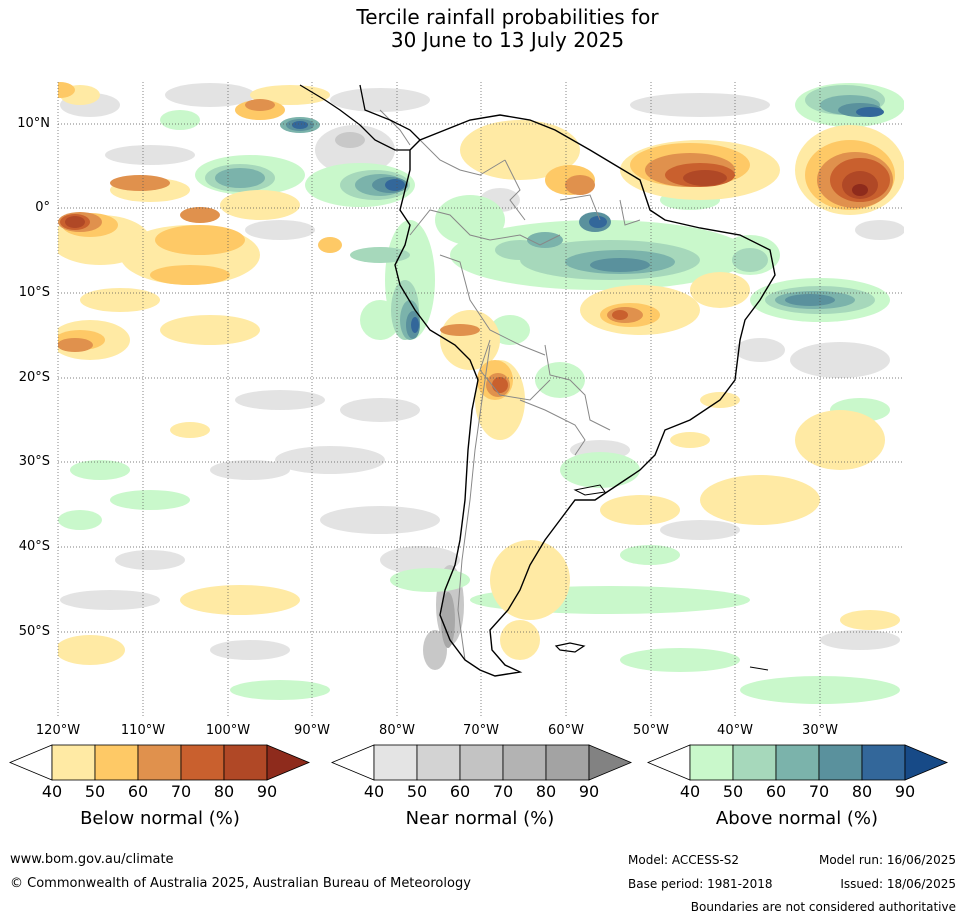  What do you see at coordinates (481, 730) in the screenshot?
I see `lon-label-70w: 70°W` at bounding box center [481, 730].